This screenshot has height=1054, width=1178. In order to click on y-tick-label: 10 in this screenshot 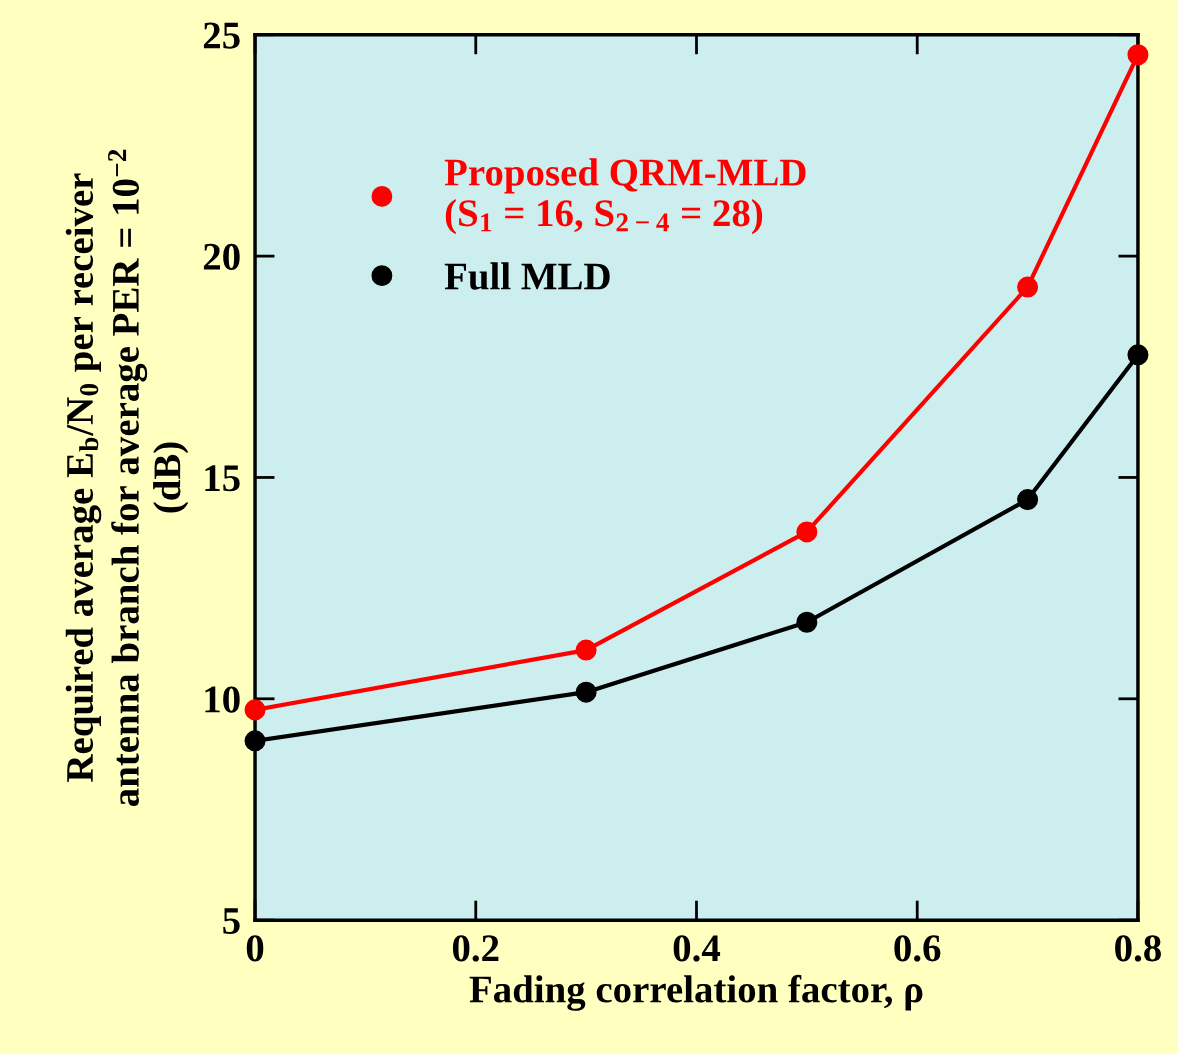, I will do `click(222, 699)`.